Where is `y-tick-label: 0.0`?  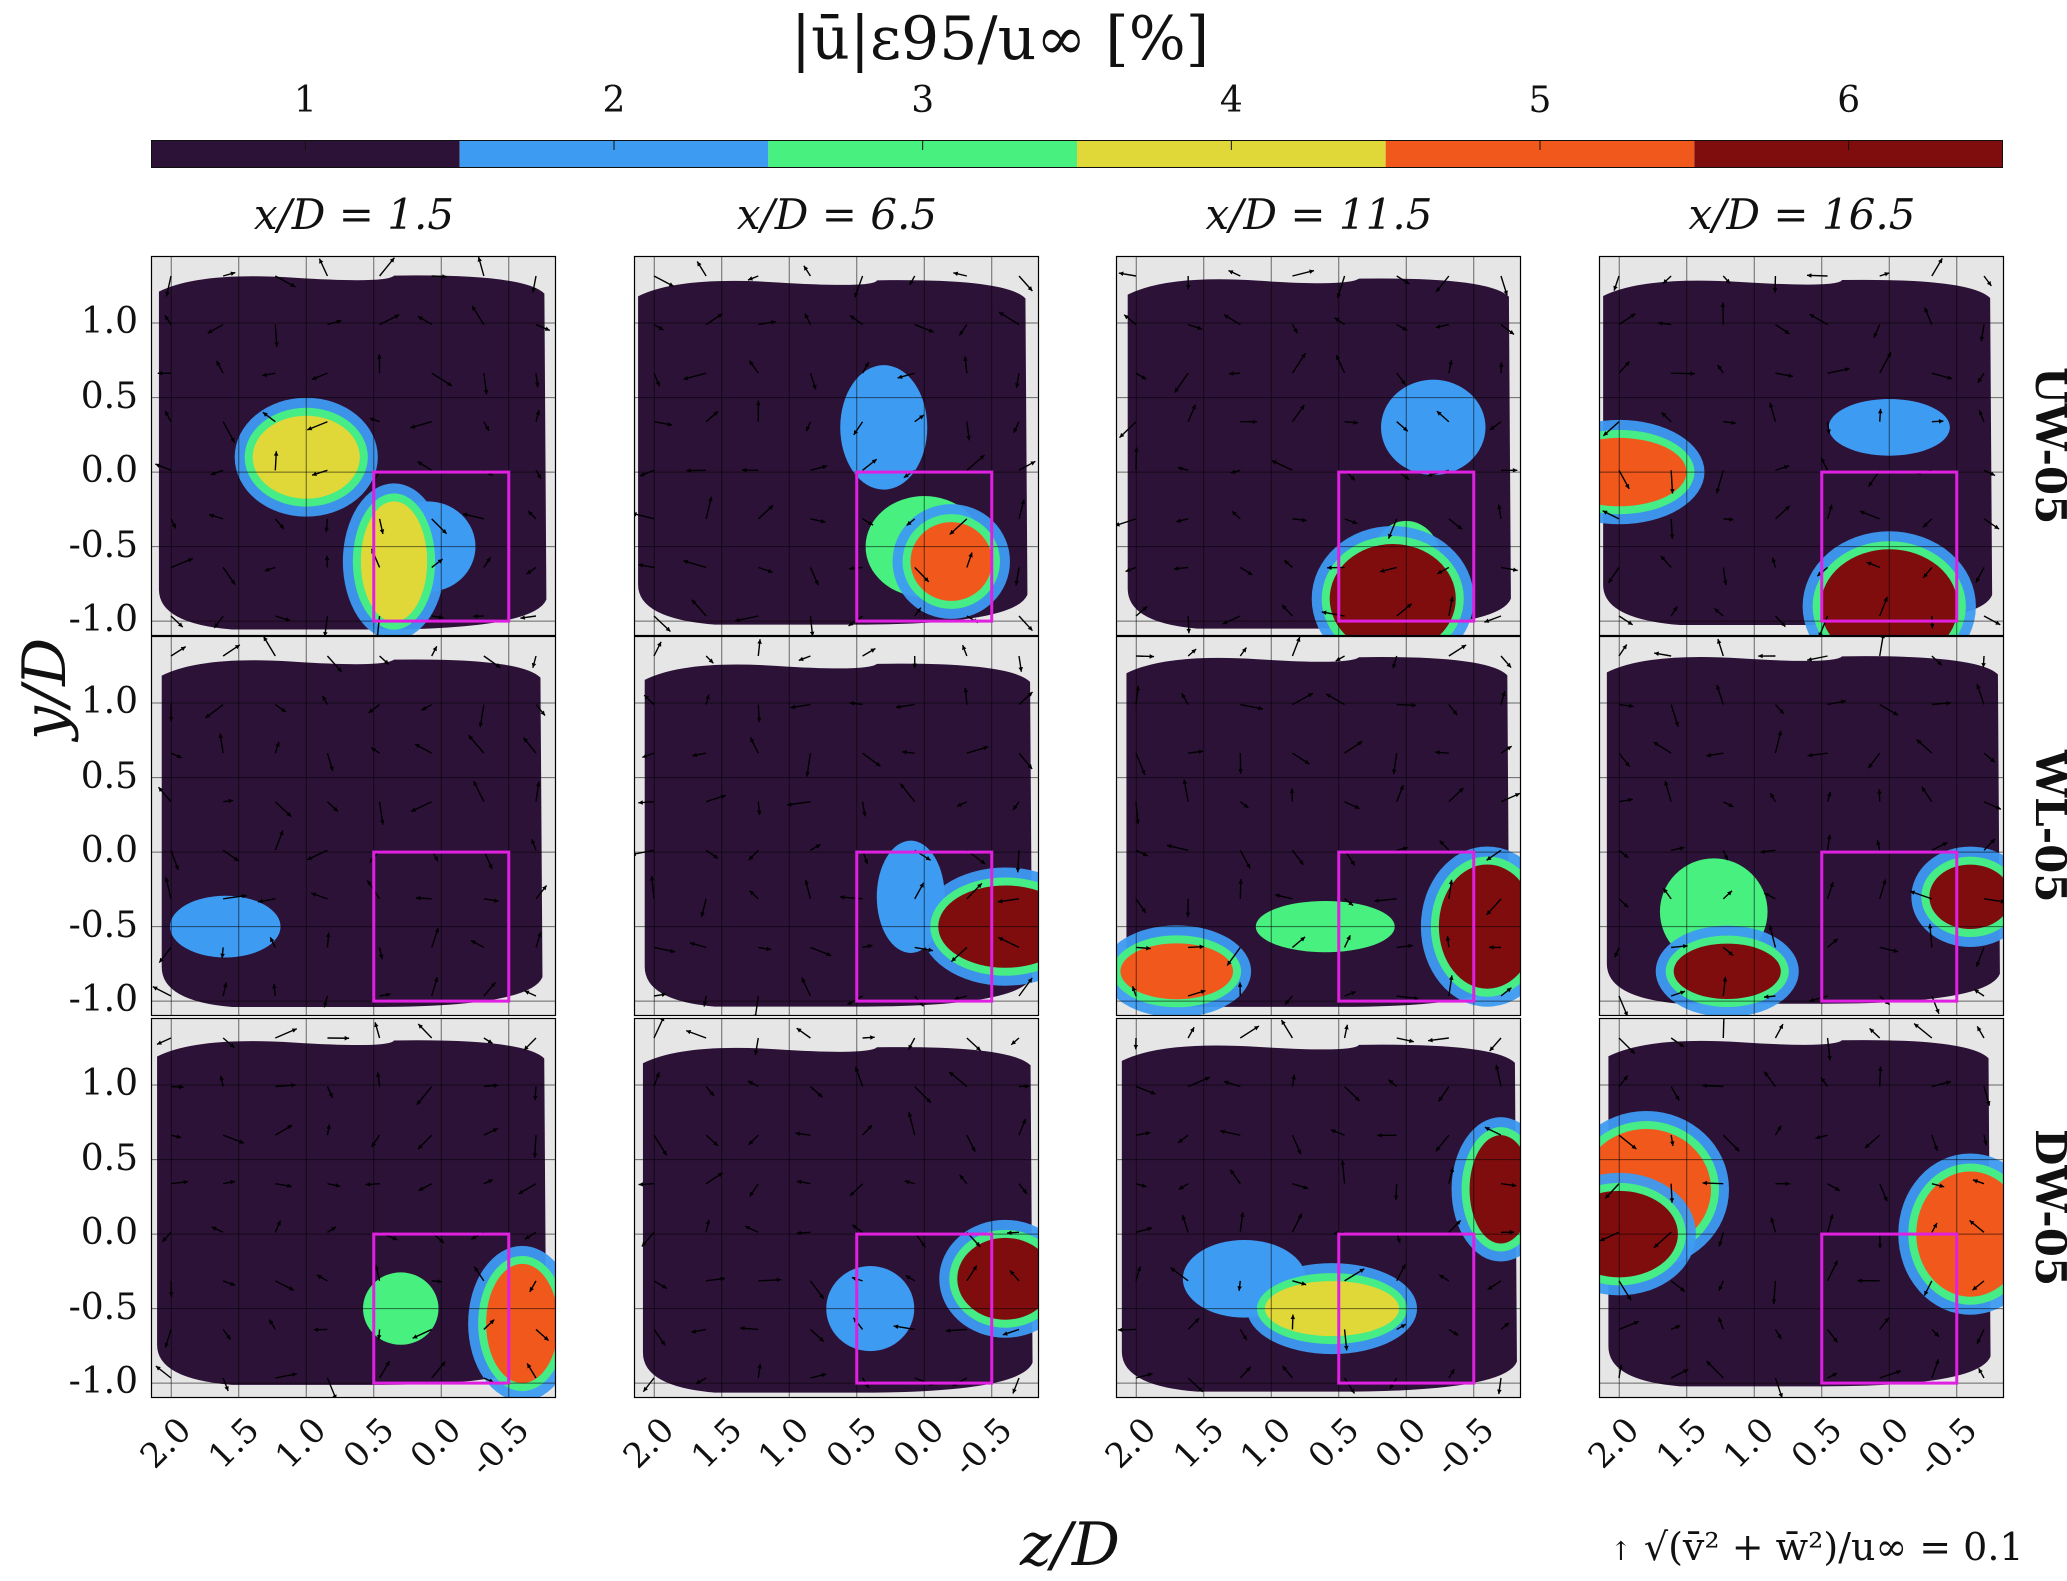
y-tick-label: 0.0 is located at coordinates (109, 851).